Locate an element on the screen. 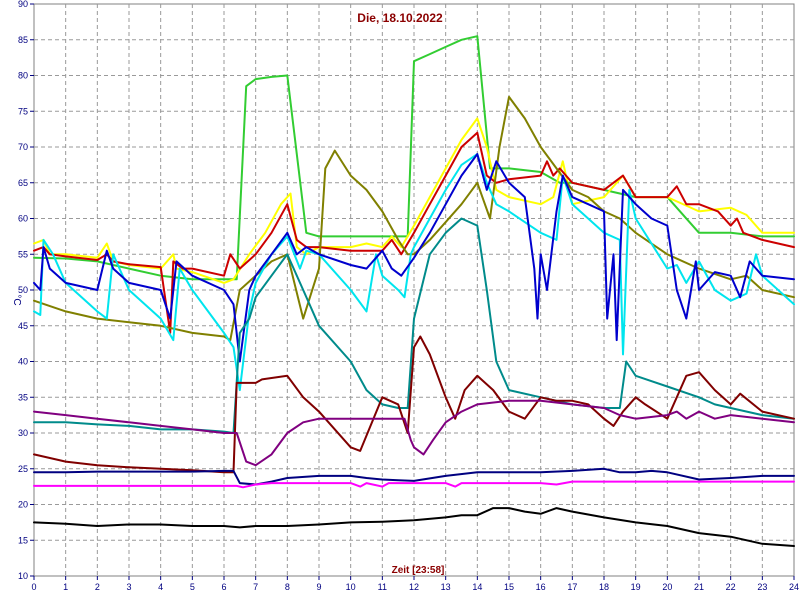 The width and height of the screenshot is (800, 600). y-tick-label: 55 is located at coordinates (23, 254).